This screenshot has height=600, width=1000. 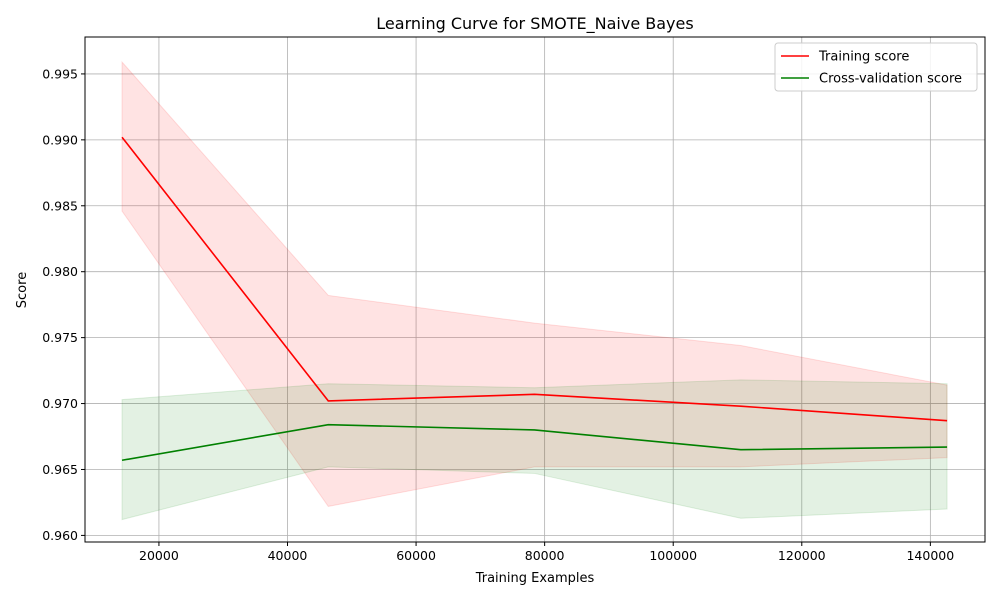 What do you see at coordinates (159, 555) in the screenshot?
I see `x-tick-label: 20000` at bounding box center [159, 555].